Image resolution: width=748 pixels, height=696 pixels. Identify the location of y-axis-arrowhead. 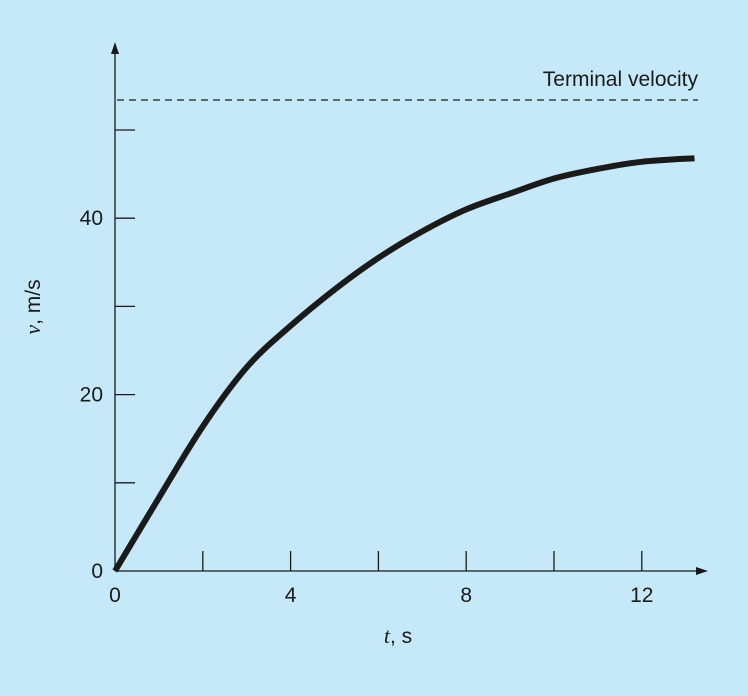
(115, 48).